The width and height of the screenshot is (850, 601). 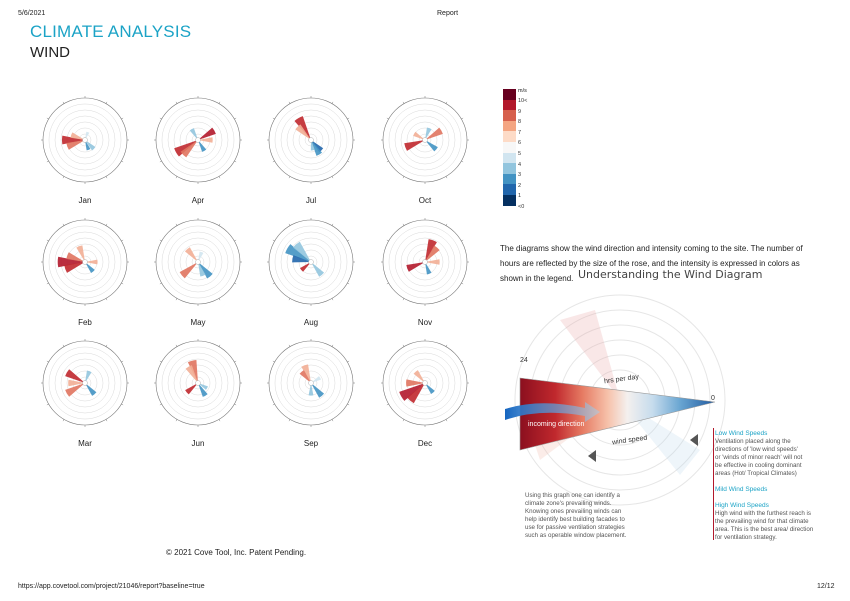 I want to click on rose-month-label: Dec, so click(x=425, y=443).